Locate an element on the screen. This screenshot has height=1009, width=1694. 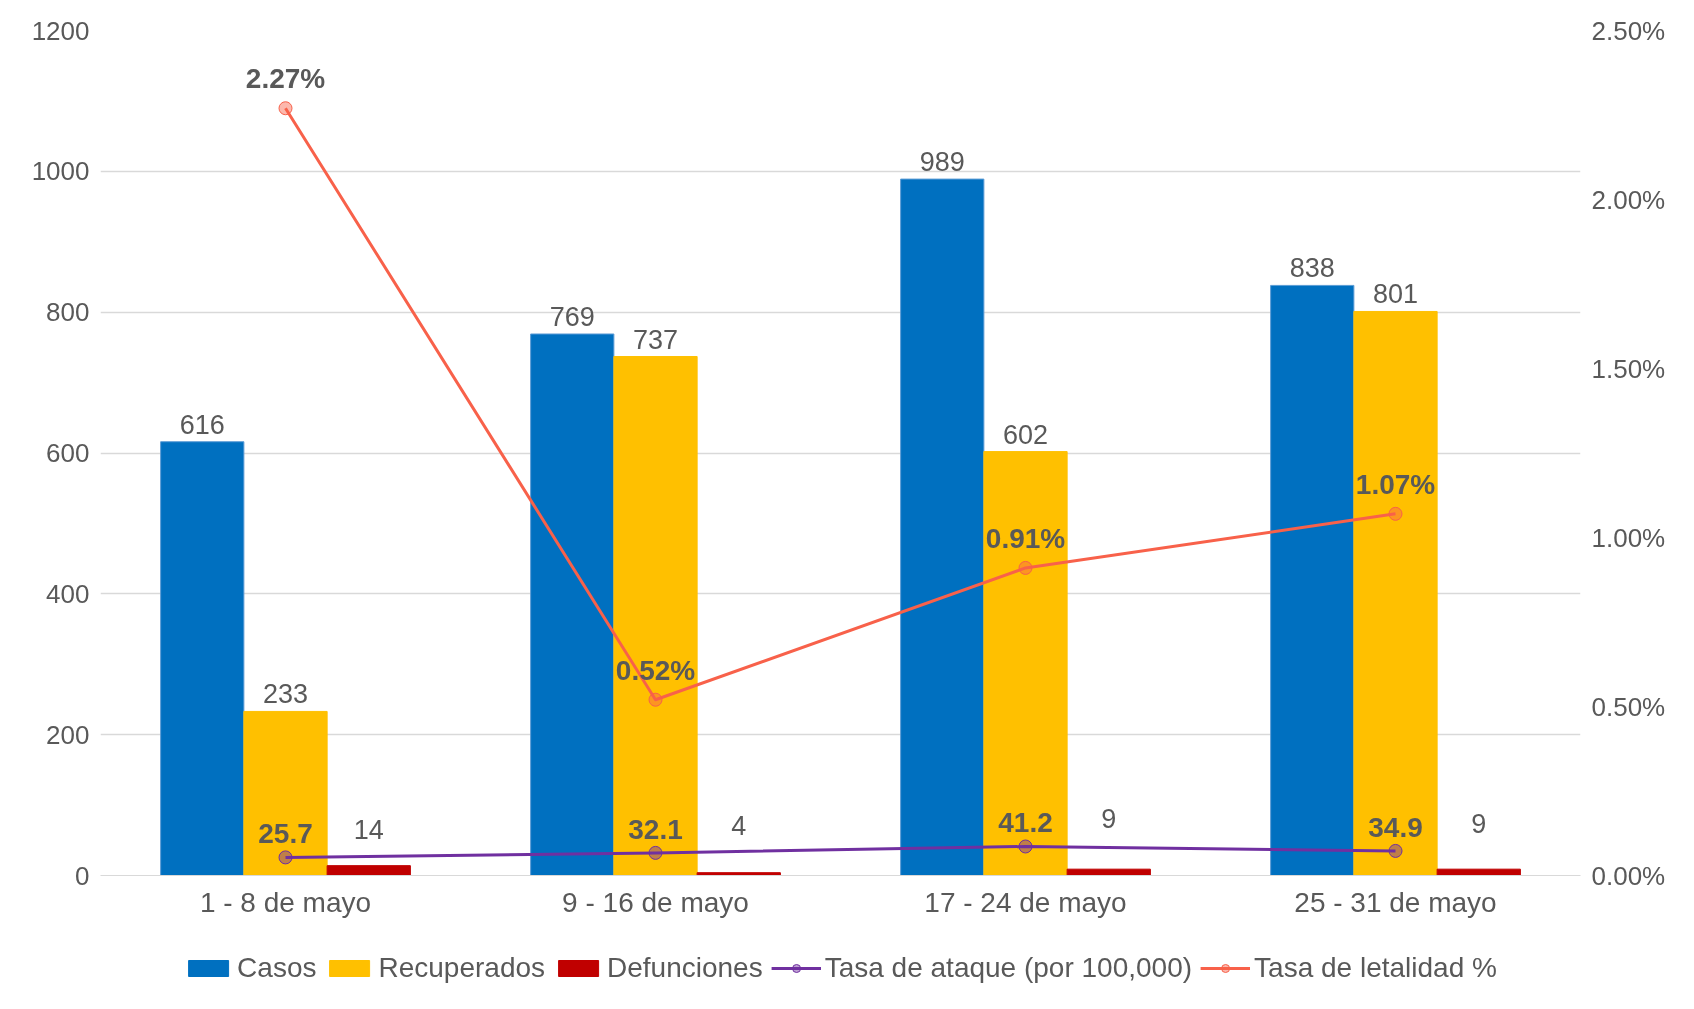
y-tick-label: 1200 is located at coordinates (60, 30).